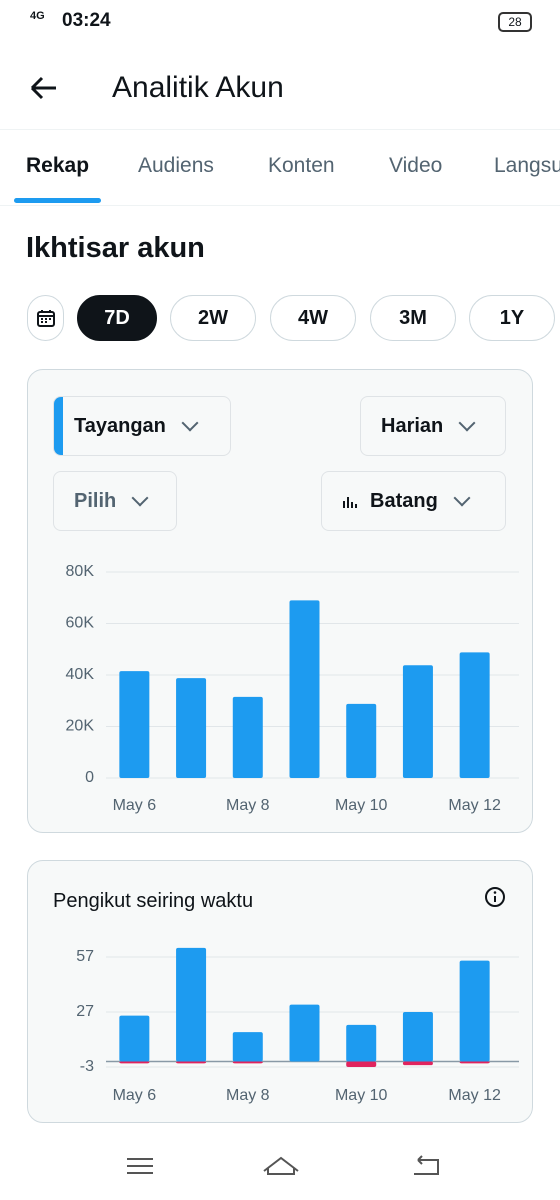 This screenshot has height=1200, width=560. Describe the element at coordinates (87, 1066) in the screenshot. I see `y-tick-label: -3` at that location.